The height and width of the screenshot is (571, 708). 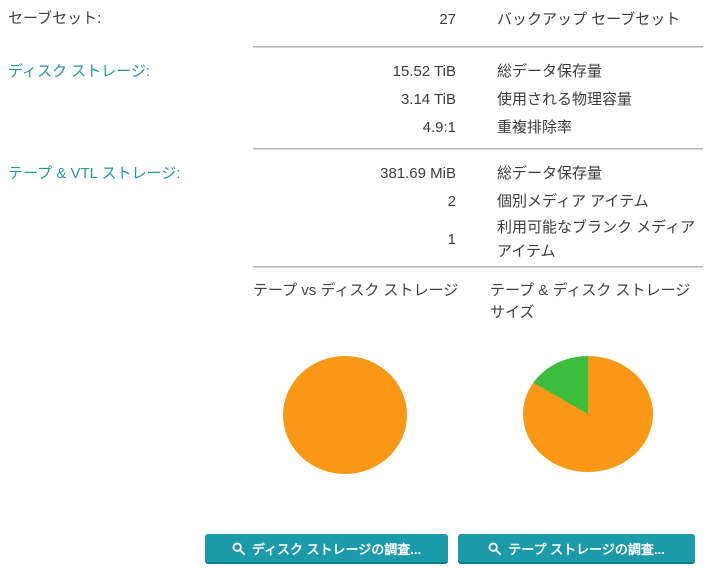 I want to click on disk-total-desc: 総データ保存量, so click(x=550, y=71).